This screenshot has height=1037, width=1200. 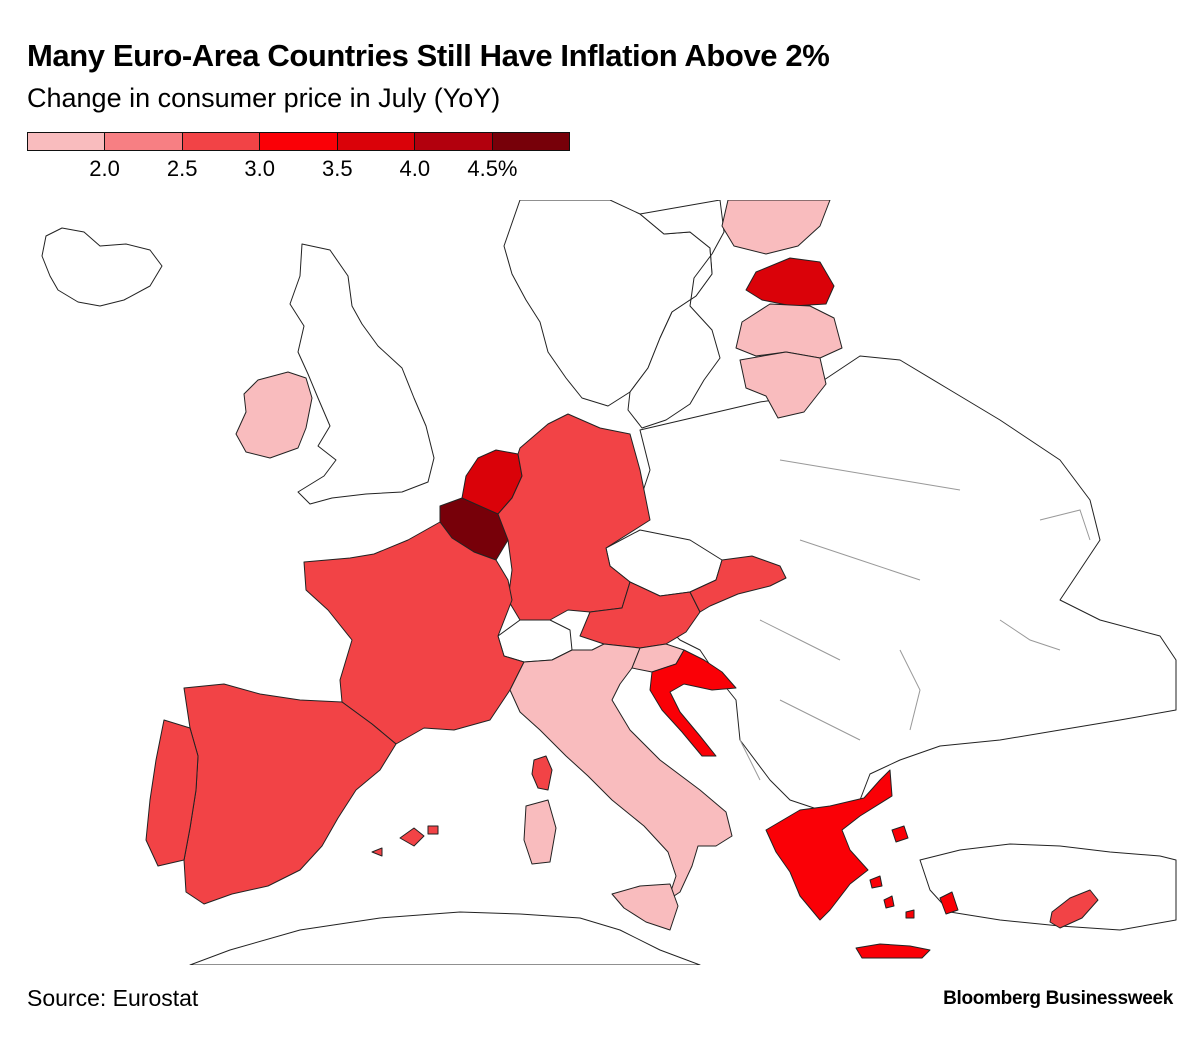 I want to click on legend-tick-label: 3.0, so click(x=259, y=168).